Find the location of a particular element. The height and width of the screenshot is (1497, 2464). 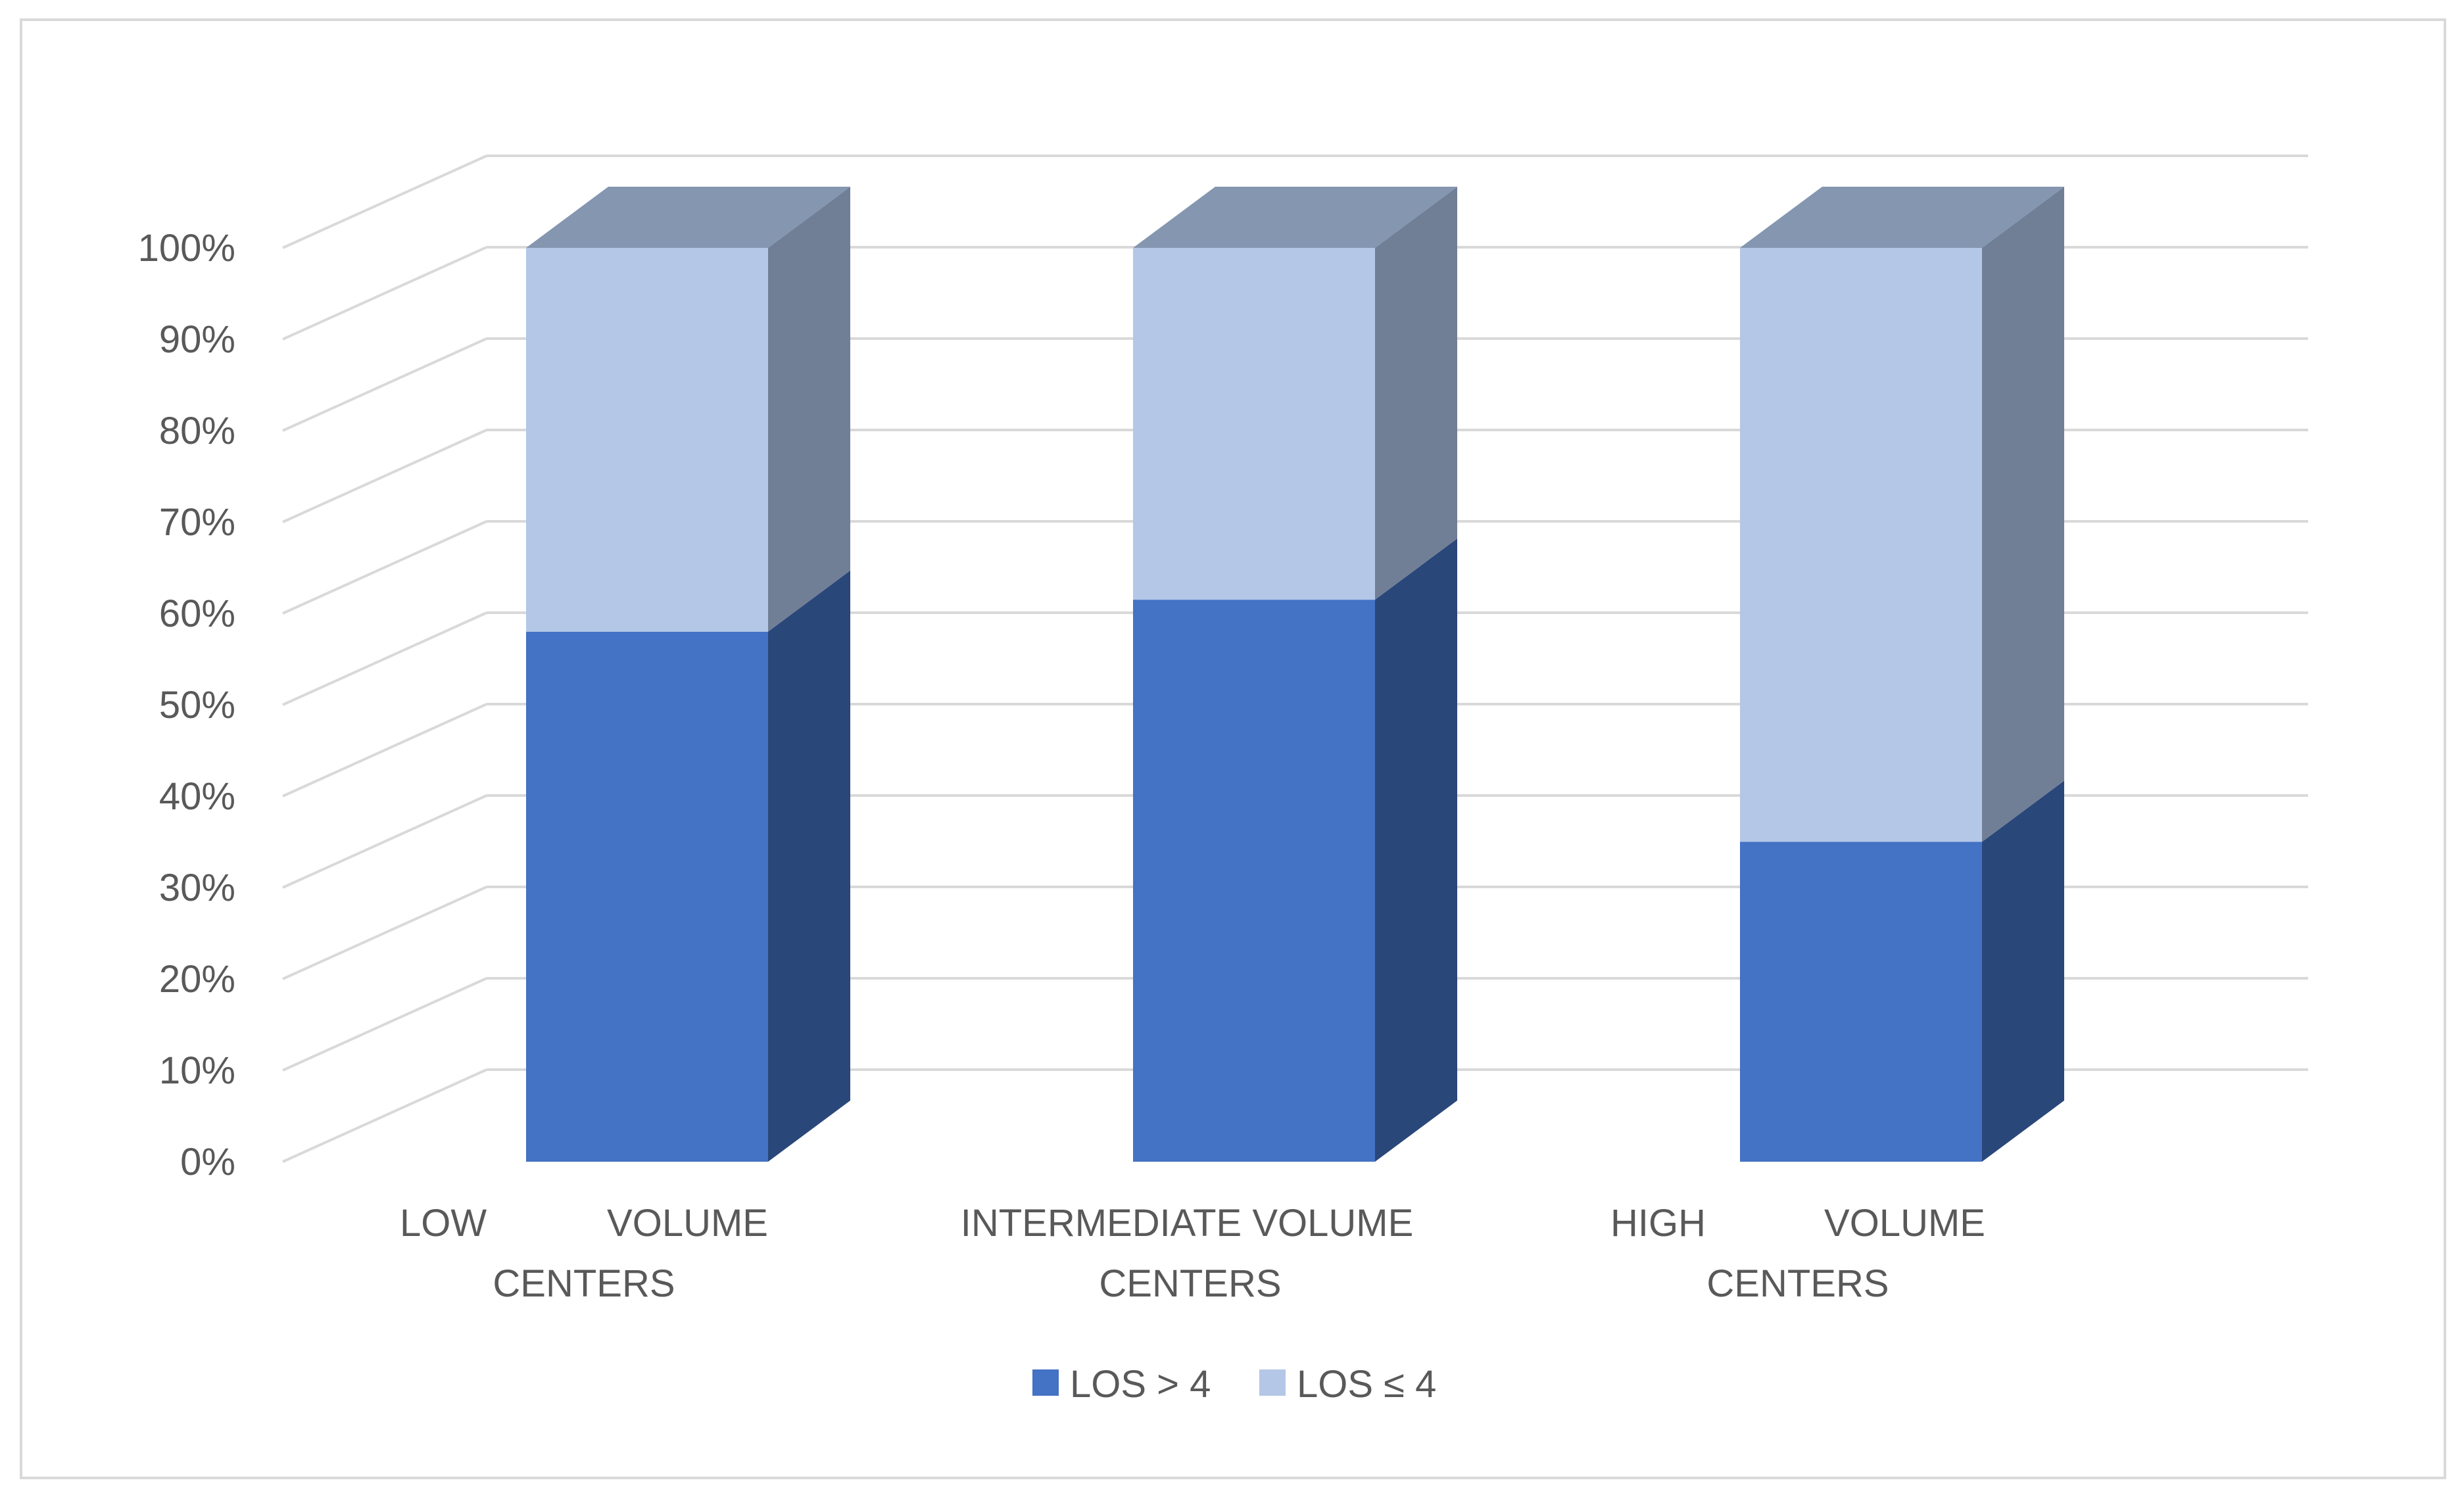

y-tick-label: 80% is located at coordinates (197, 431).